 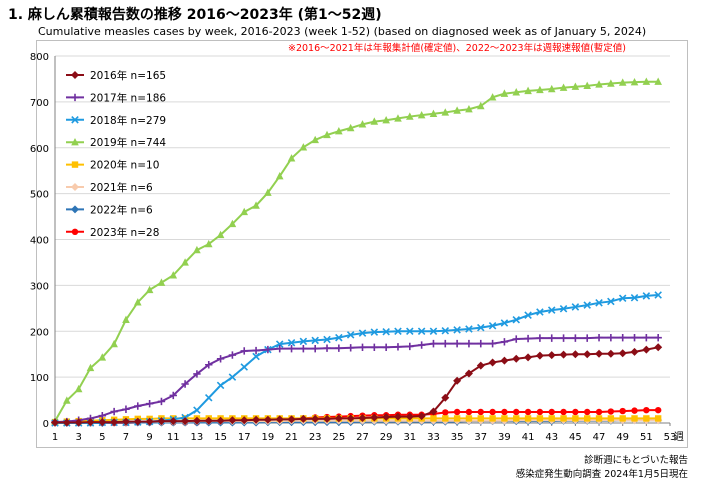 I want to click on y-tick-label: 800, so click(x=39, y=57).